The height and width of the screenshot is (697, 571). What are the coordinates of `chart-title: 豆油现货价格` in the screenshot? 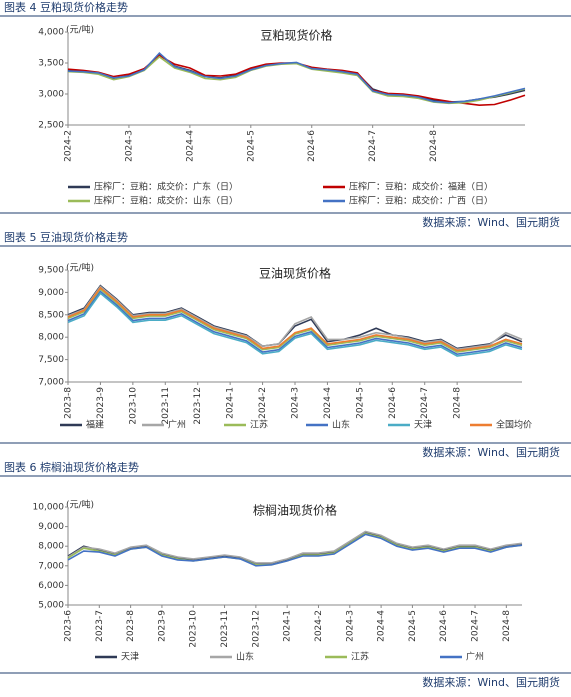 It's located at (295, 273).